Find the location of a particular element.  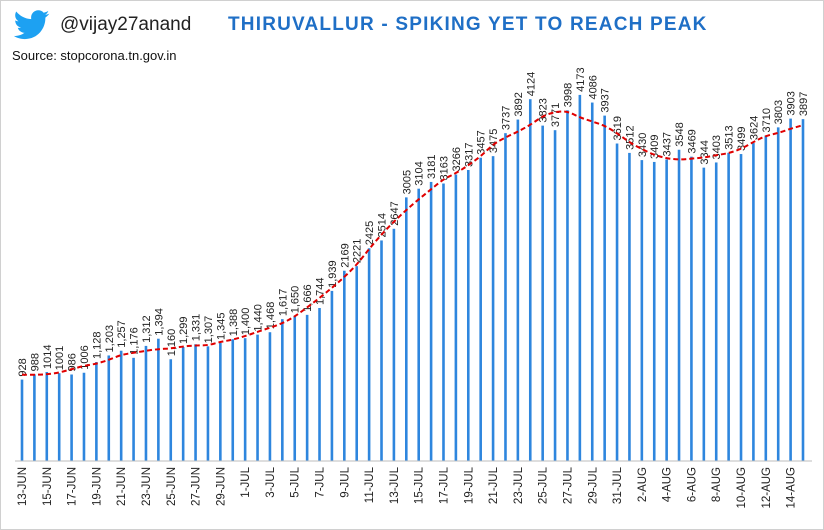

value-label: 1,394 is located at coordinates (159, 322).